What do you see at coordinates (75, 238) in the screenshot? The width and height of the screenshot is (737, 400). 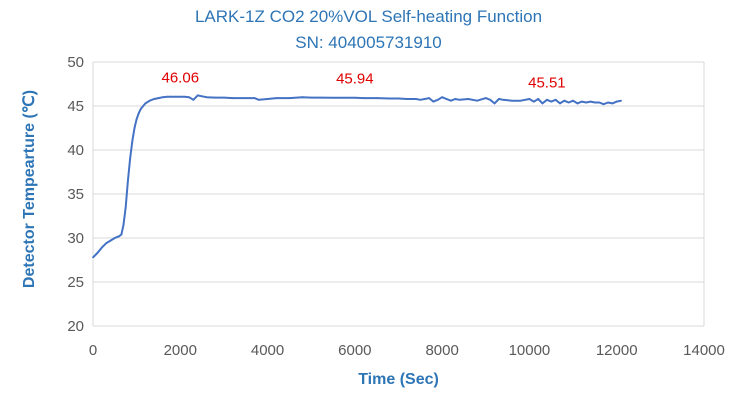 I see `y-tick-label: 30` at bounding box center [75, 238].